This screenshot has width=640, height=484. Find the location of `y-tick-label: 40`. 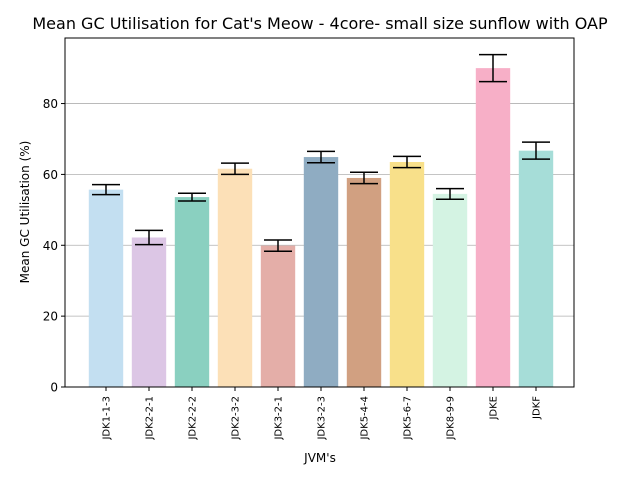

y-tick-label: 40 is located at coordinates (50, 246).